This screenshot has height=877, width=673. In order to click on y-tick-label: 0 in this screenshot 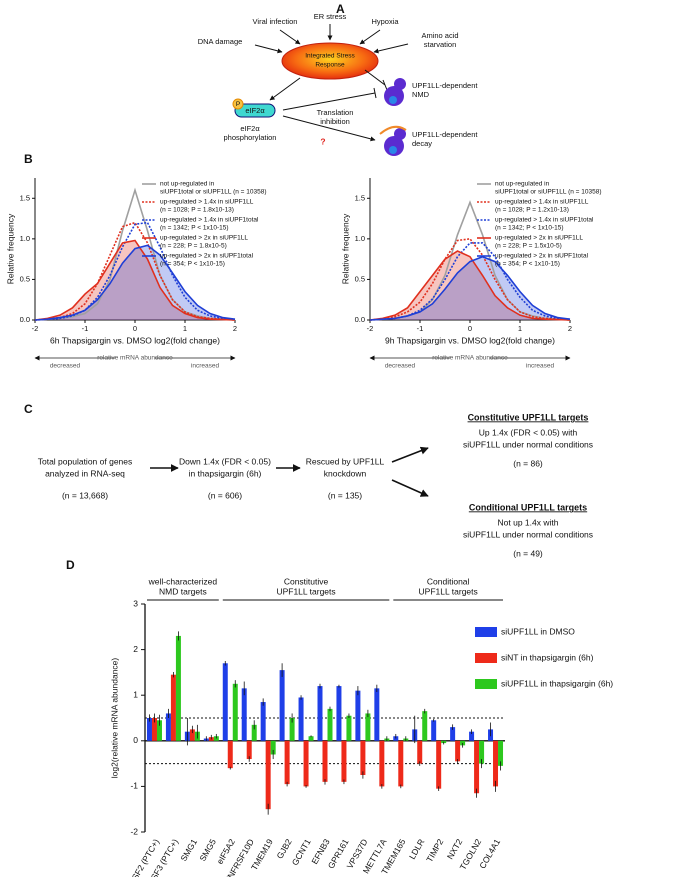, I will do `click(135, 740)`.